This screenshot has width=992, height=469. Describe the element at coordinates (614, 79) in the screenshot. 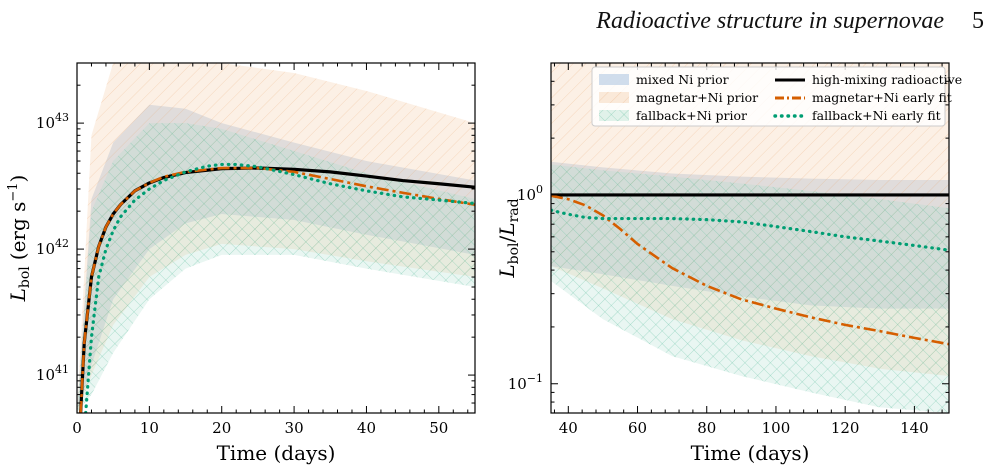

I see `legend-swatch-mixed` at that location.